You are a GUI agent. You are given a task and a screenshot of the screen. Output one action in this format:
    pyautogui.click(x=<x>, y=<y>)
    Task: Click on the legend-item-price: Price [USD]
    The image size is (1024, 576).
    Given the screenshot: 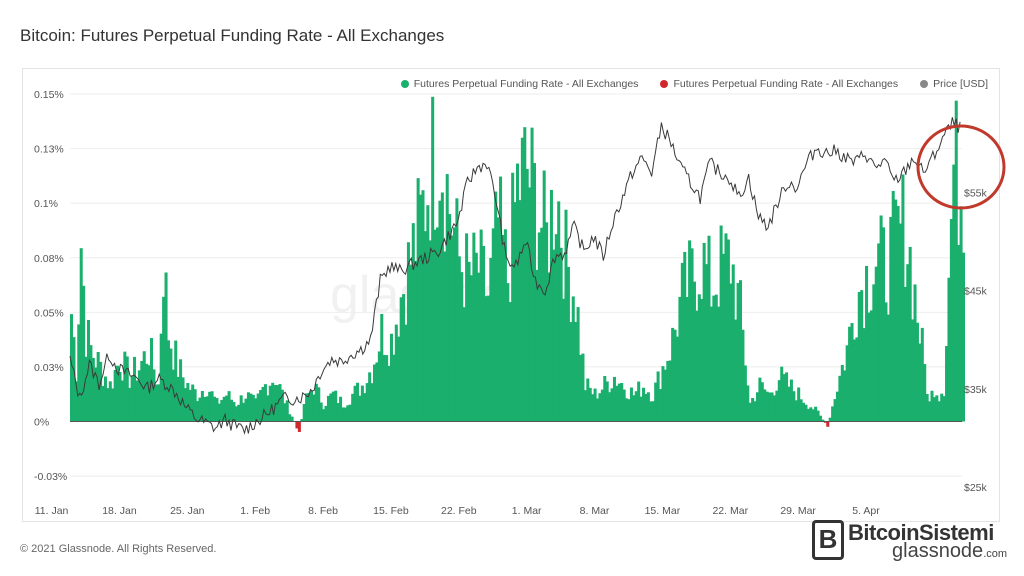 What is the action you would take?
    pyautogui.click(x=954, y=84)
    